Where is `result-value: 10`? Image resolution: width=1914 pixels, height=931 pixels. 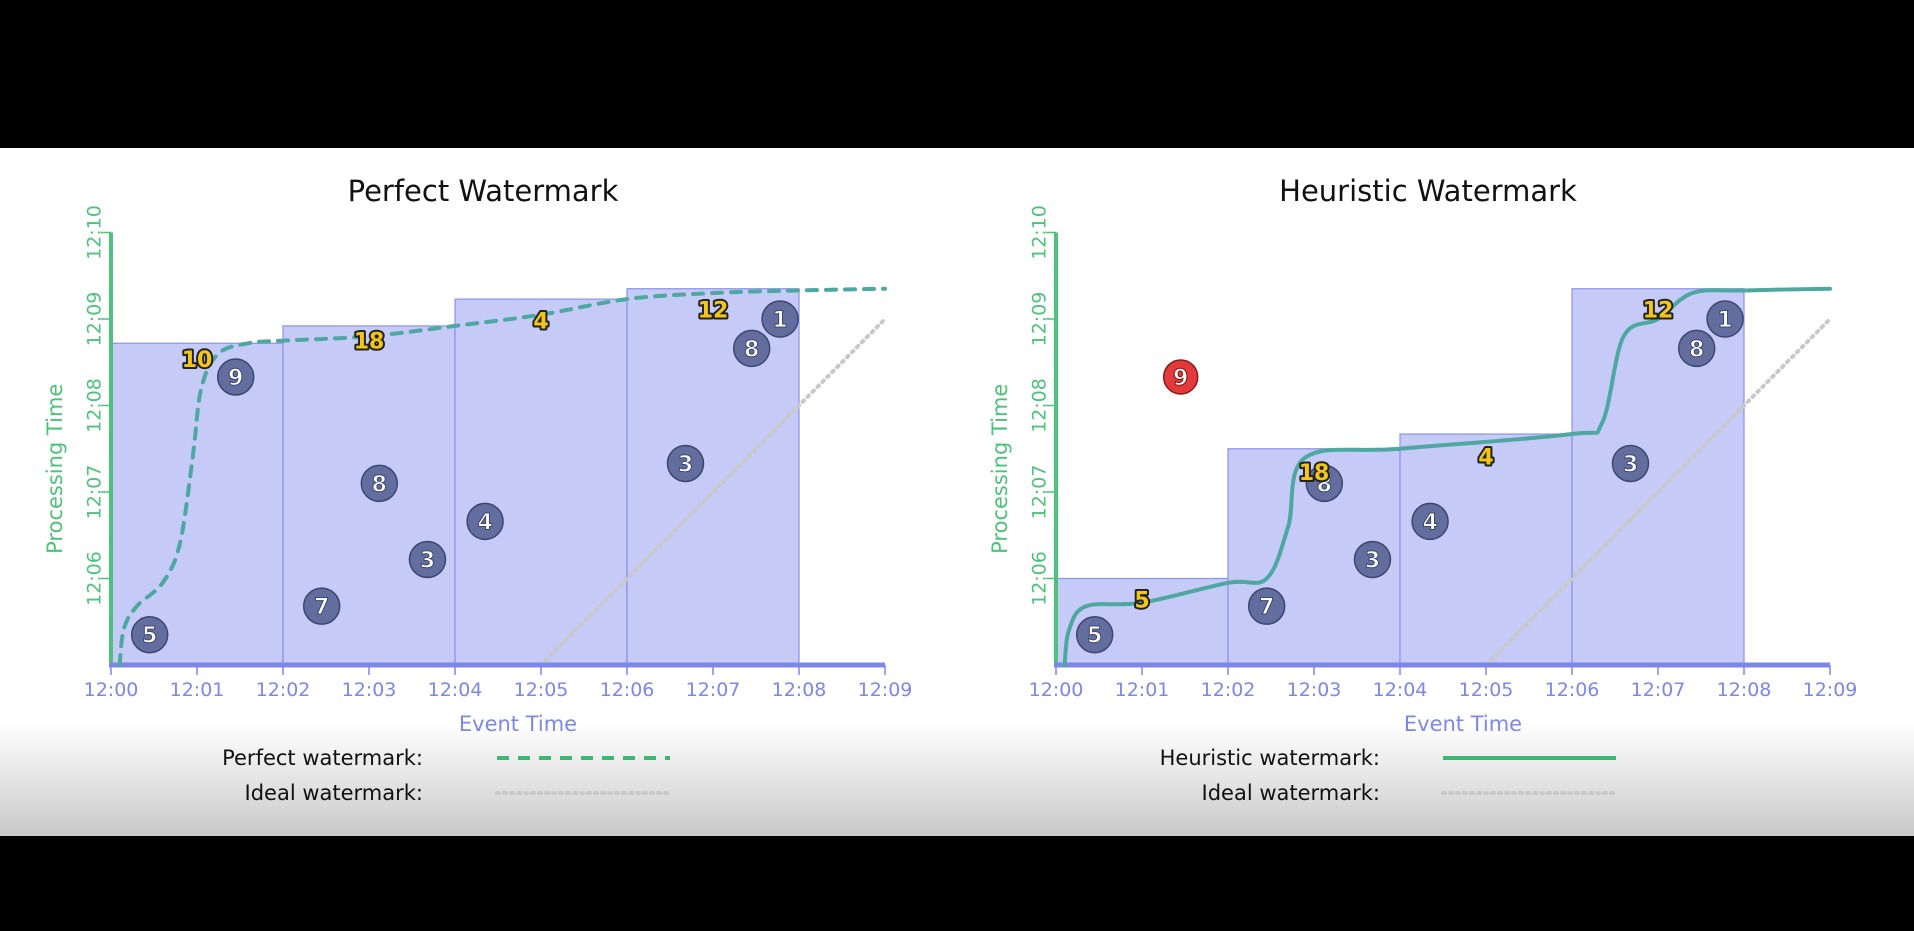
result-value: 10 is located at coordinates (197, 360).